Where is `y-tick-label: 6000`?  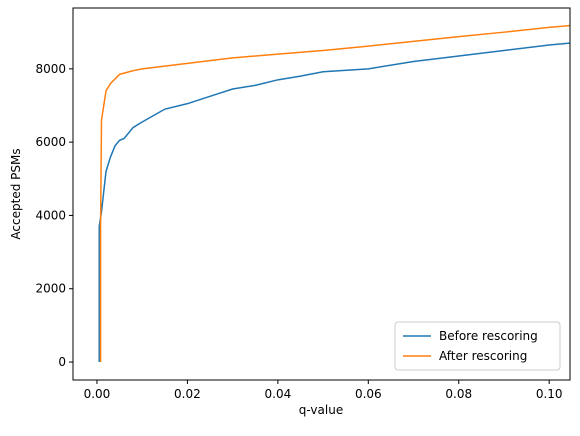 y-tick-label: 6000 is located at coordinates (50, 142).